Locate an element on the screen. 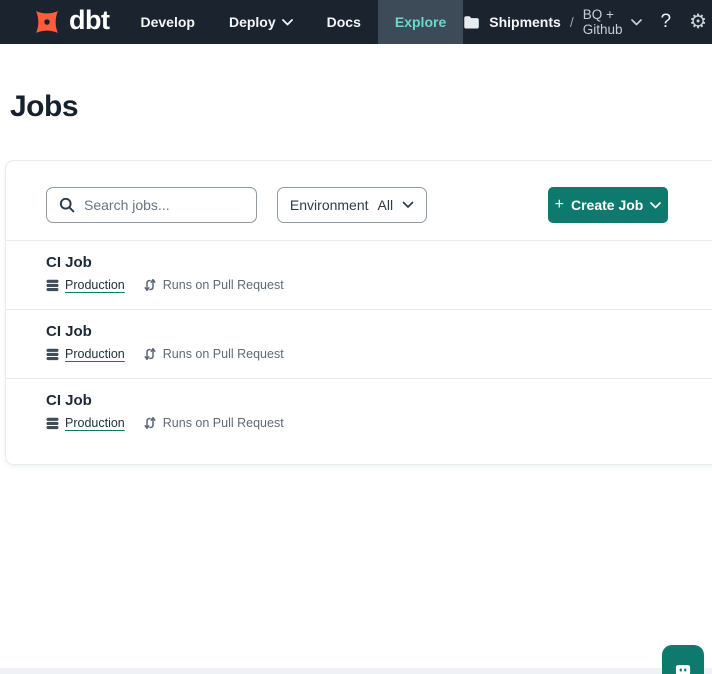 The height and width of the screenshot is (674, 712). search-box is located at coordinates (151, 205).